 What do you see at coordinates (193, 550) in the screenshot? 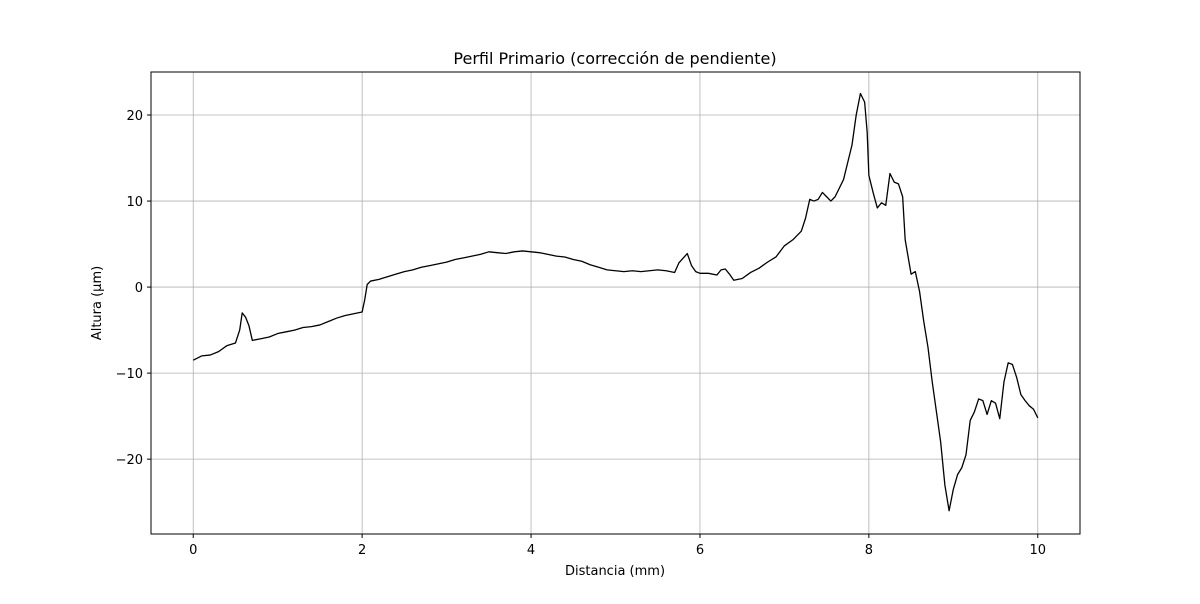
I see `x-tick-label: 0` at bounding box center [193, 550].